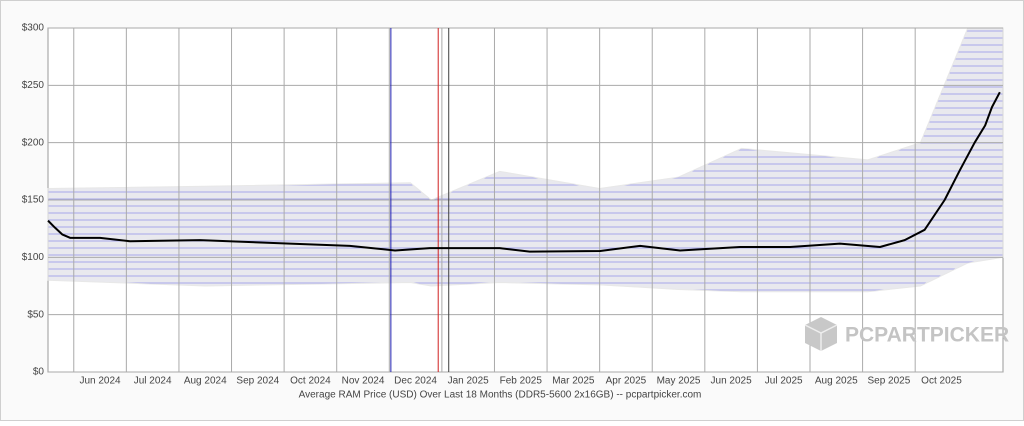 Image resolution: width=1024 pixels, height=426 pixels. What do you see at coordinates (784, 381) in the screenshot?
I see `x-tick-label: Jul 2025` at bounding box center [784, 381].